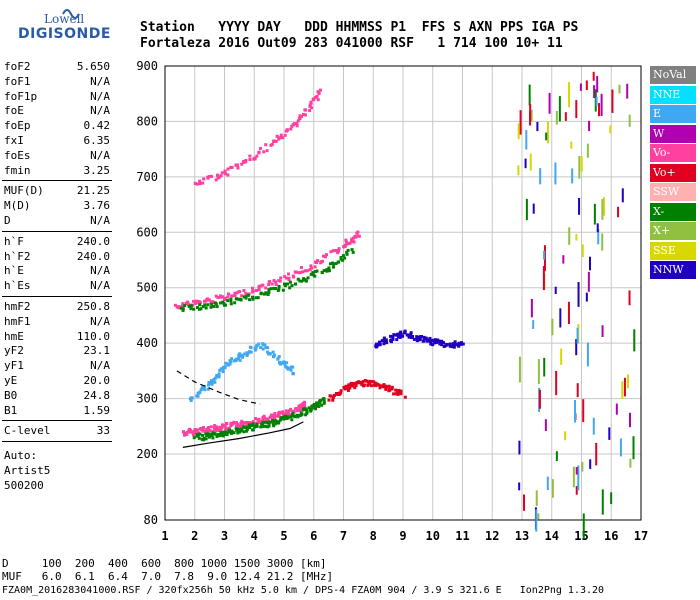  I want to click on param-row-fof1p: foF1p N/A, so click(56, 97).